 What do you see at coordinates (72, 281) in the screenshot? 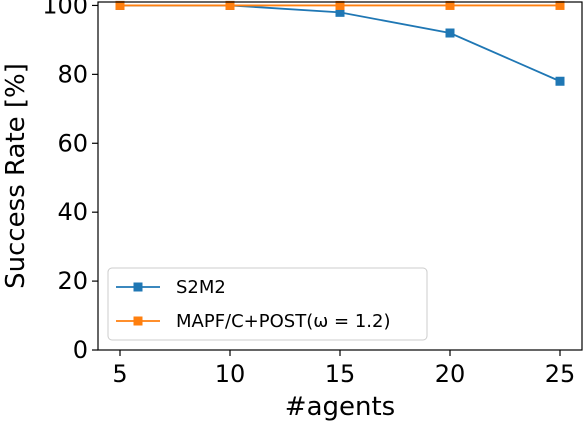
I see `y-tick-label: 20` at bounding box center [72, 281].